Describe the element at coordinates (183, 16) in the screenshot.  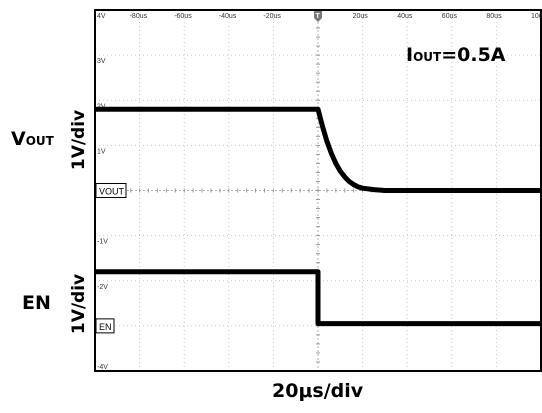
I see `x-tick-label: -60us` at that location.